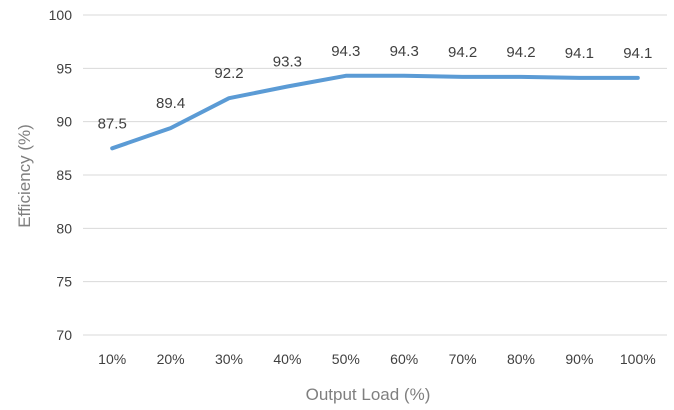 This screenshot has width=674, height=410. I want to click on x-tick-label: 20%, so click(171, 359).